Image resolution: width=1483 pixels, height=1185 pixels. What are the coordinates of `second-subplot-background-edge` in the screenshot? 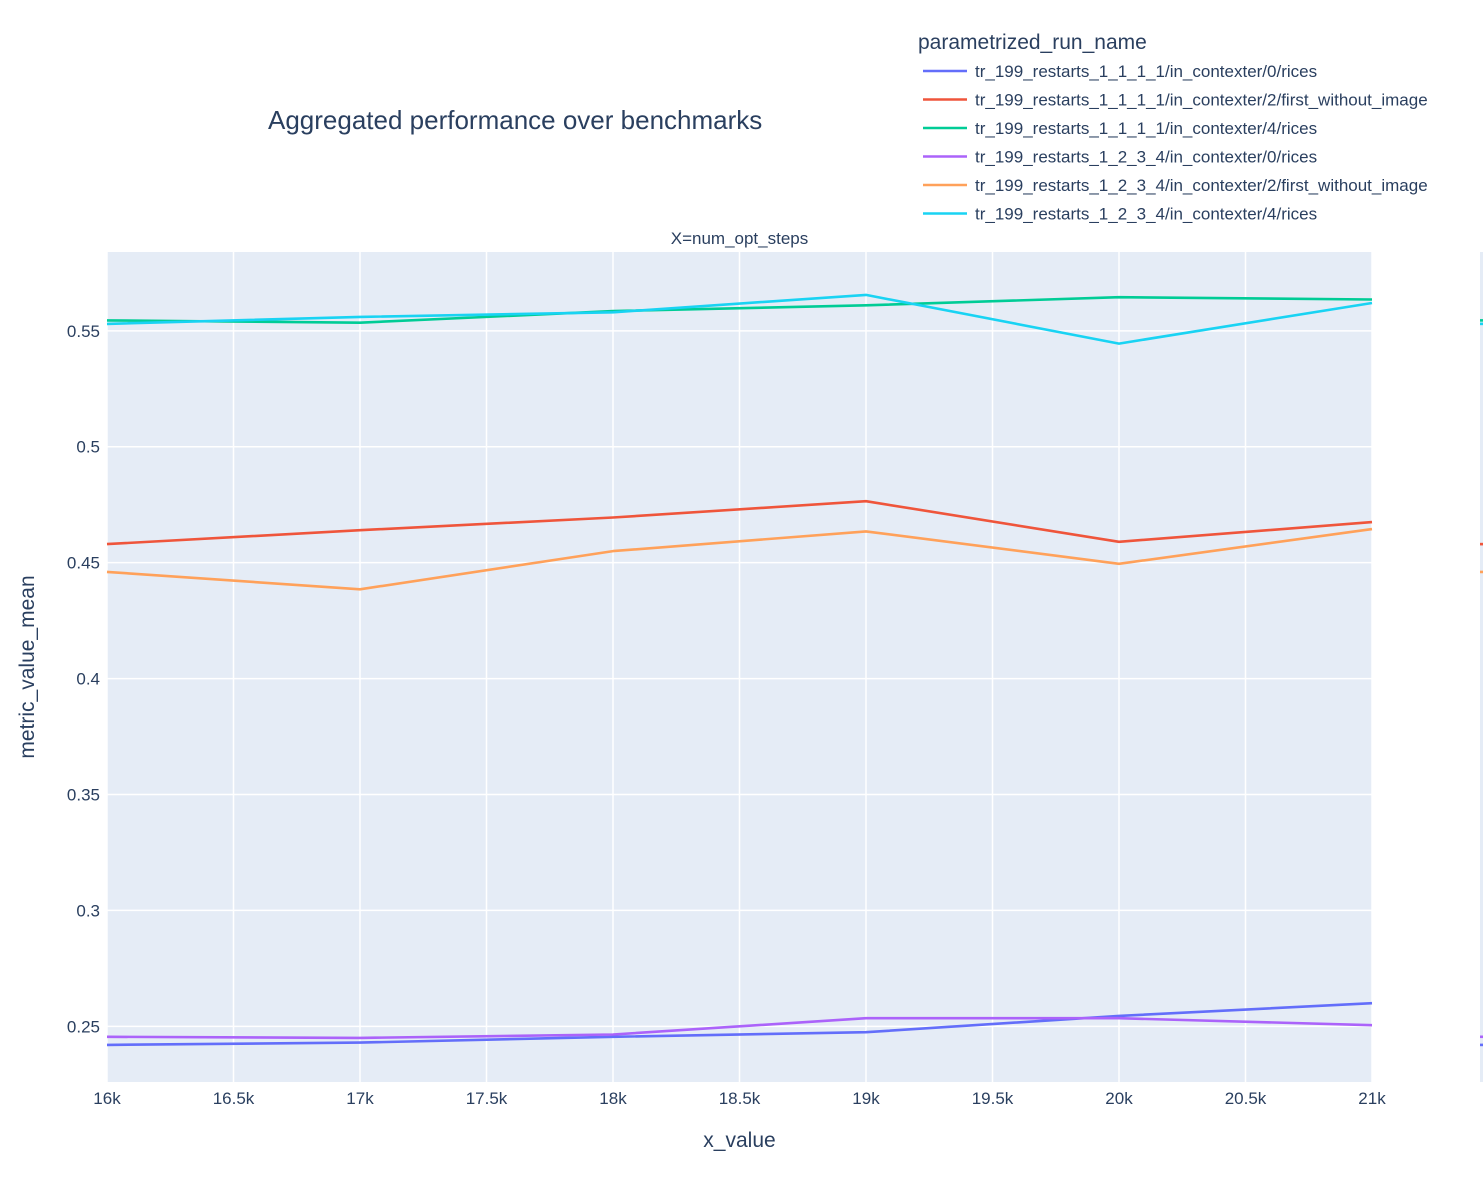 It's located at (1481, 667).